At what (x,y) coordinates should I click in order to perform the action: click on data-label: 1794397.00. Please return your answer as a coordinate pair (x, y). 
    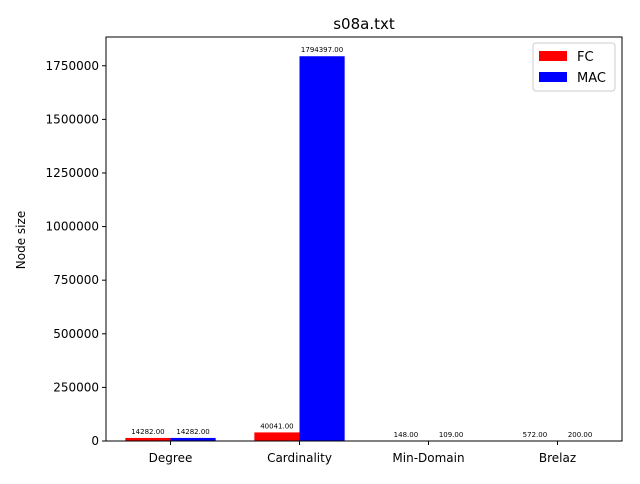
    Looking at the image, I should click on (322, 50).